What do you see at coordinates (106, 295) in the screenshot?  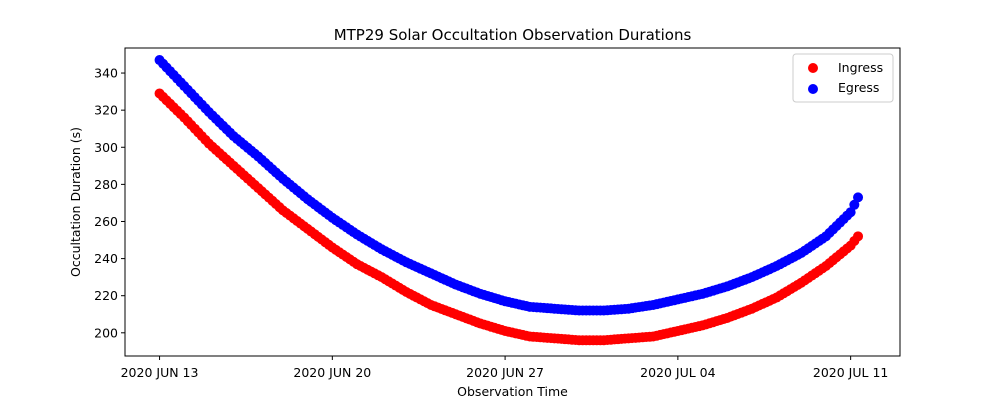 I see `y-tick-label: 220` at bounding box center [106, 295].